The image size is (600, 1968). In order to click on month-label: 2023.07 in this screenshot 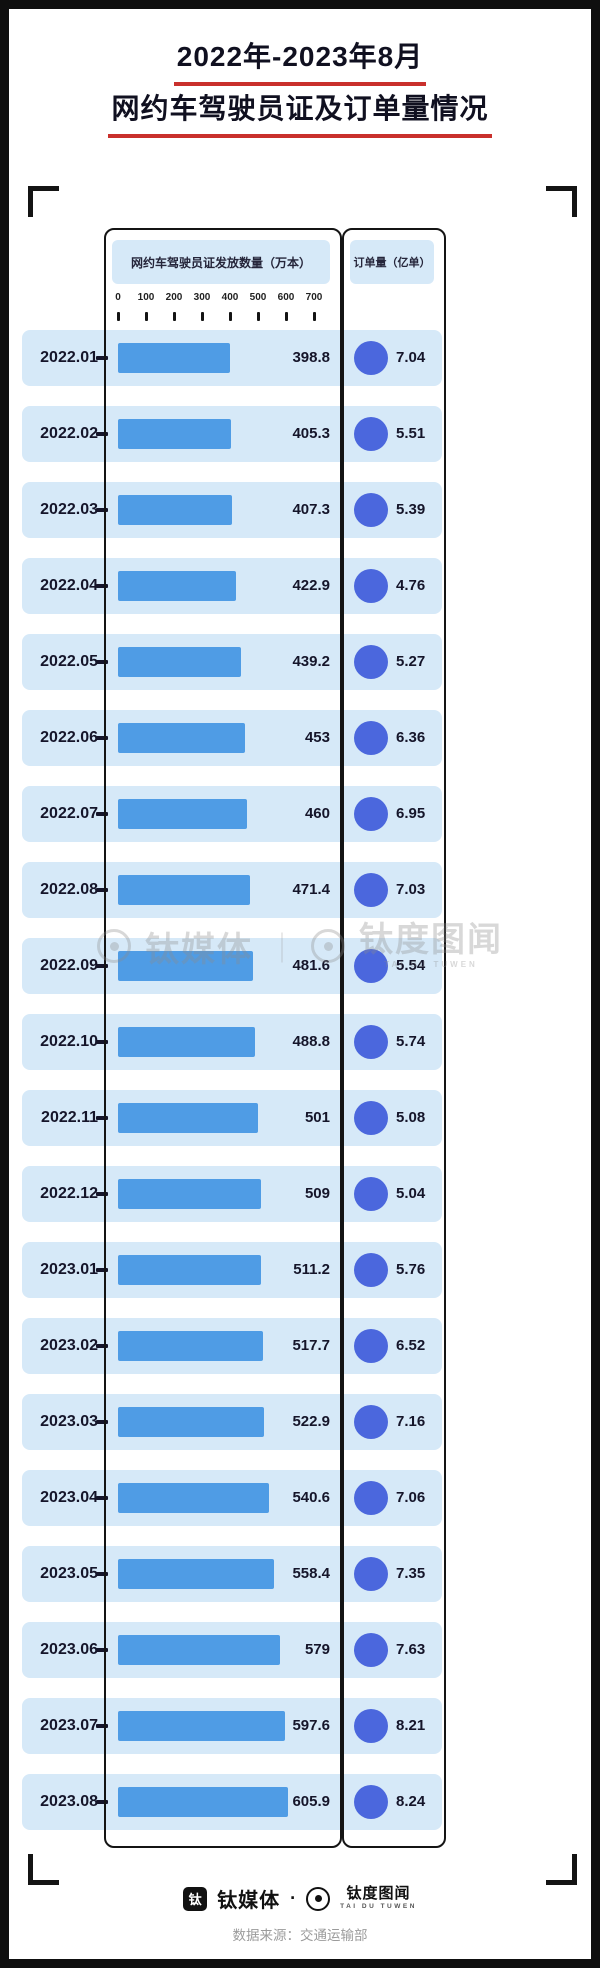, I will do `click(69, 1725)`.